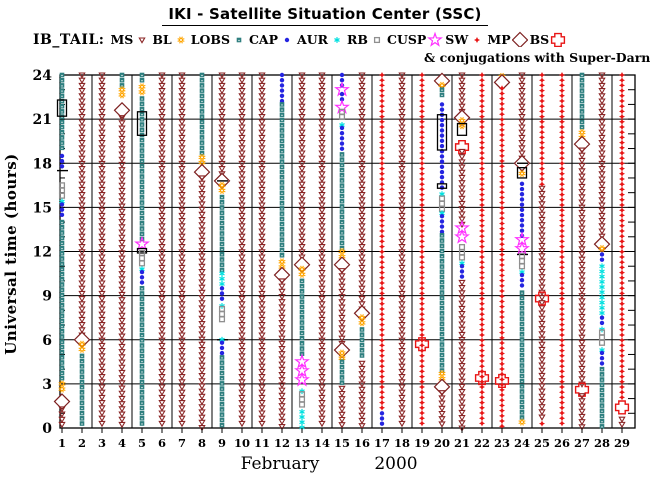 The width and height of the screenshot is (650, 500). I want to click on day-label: 19, so click(422, 443).